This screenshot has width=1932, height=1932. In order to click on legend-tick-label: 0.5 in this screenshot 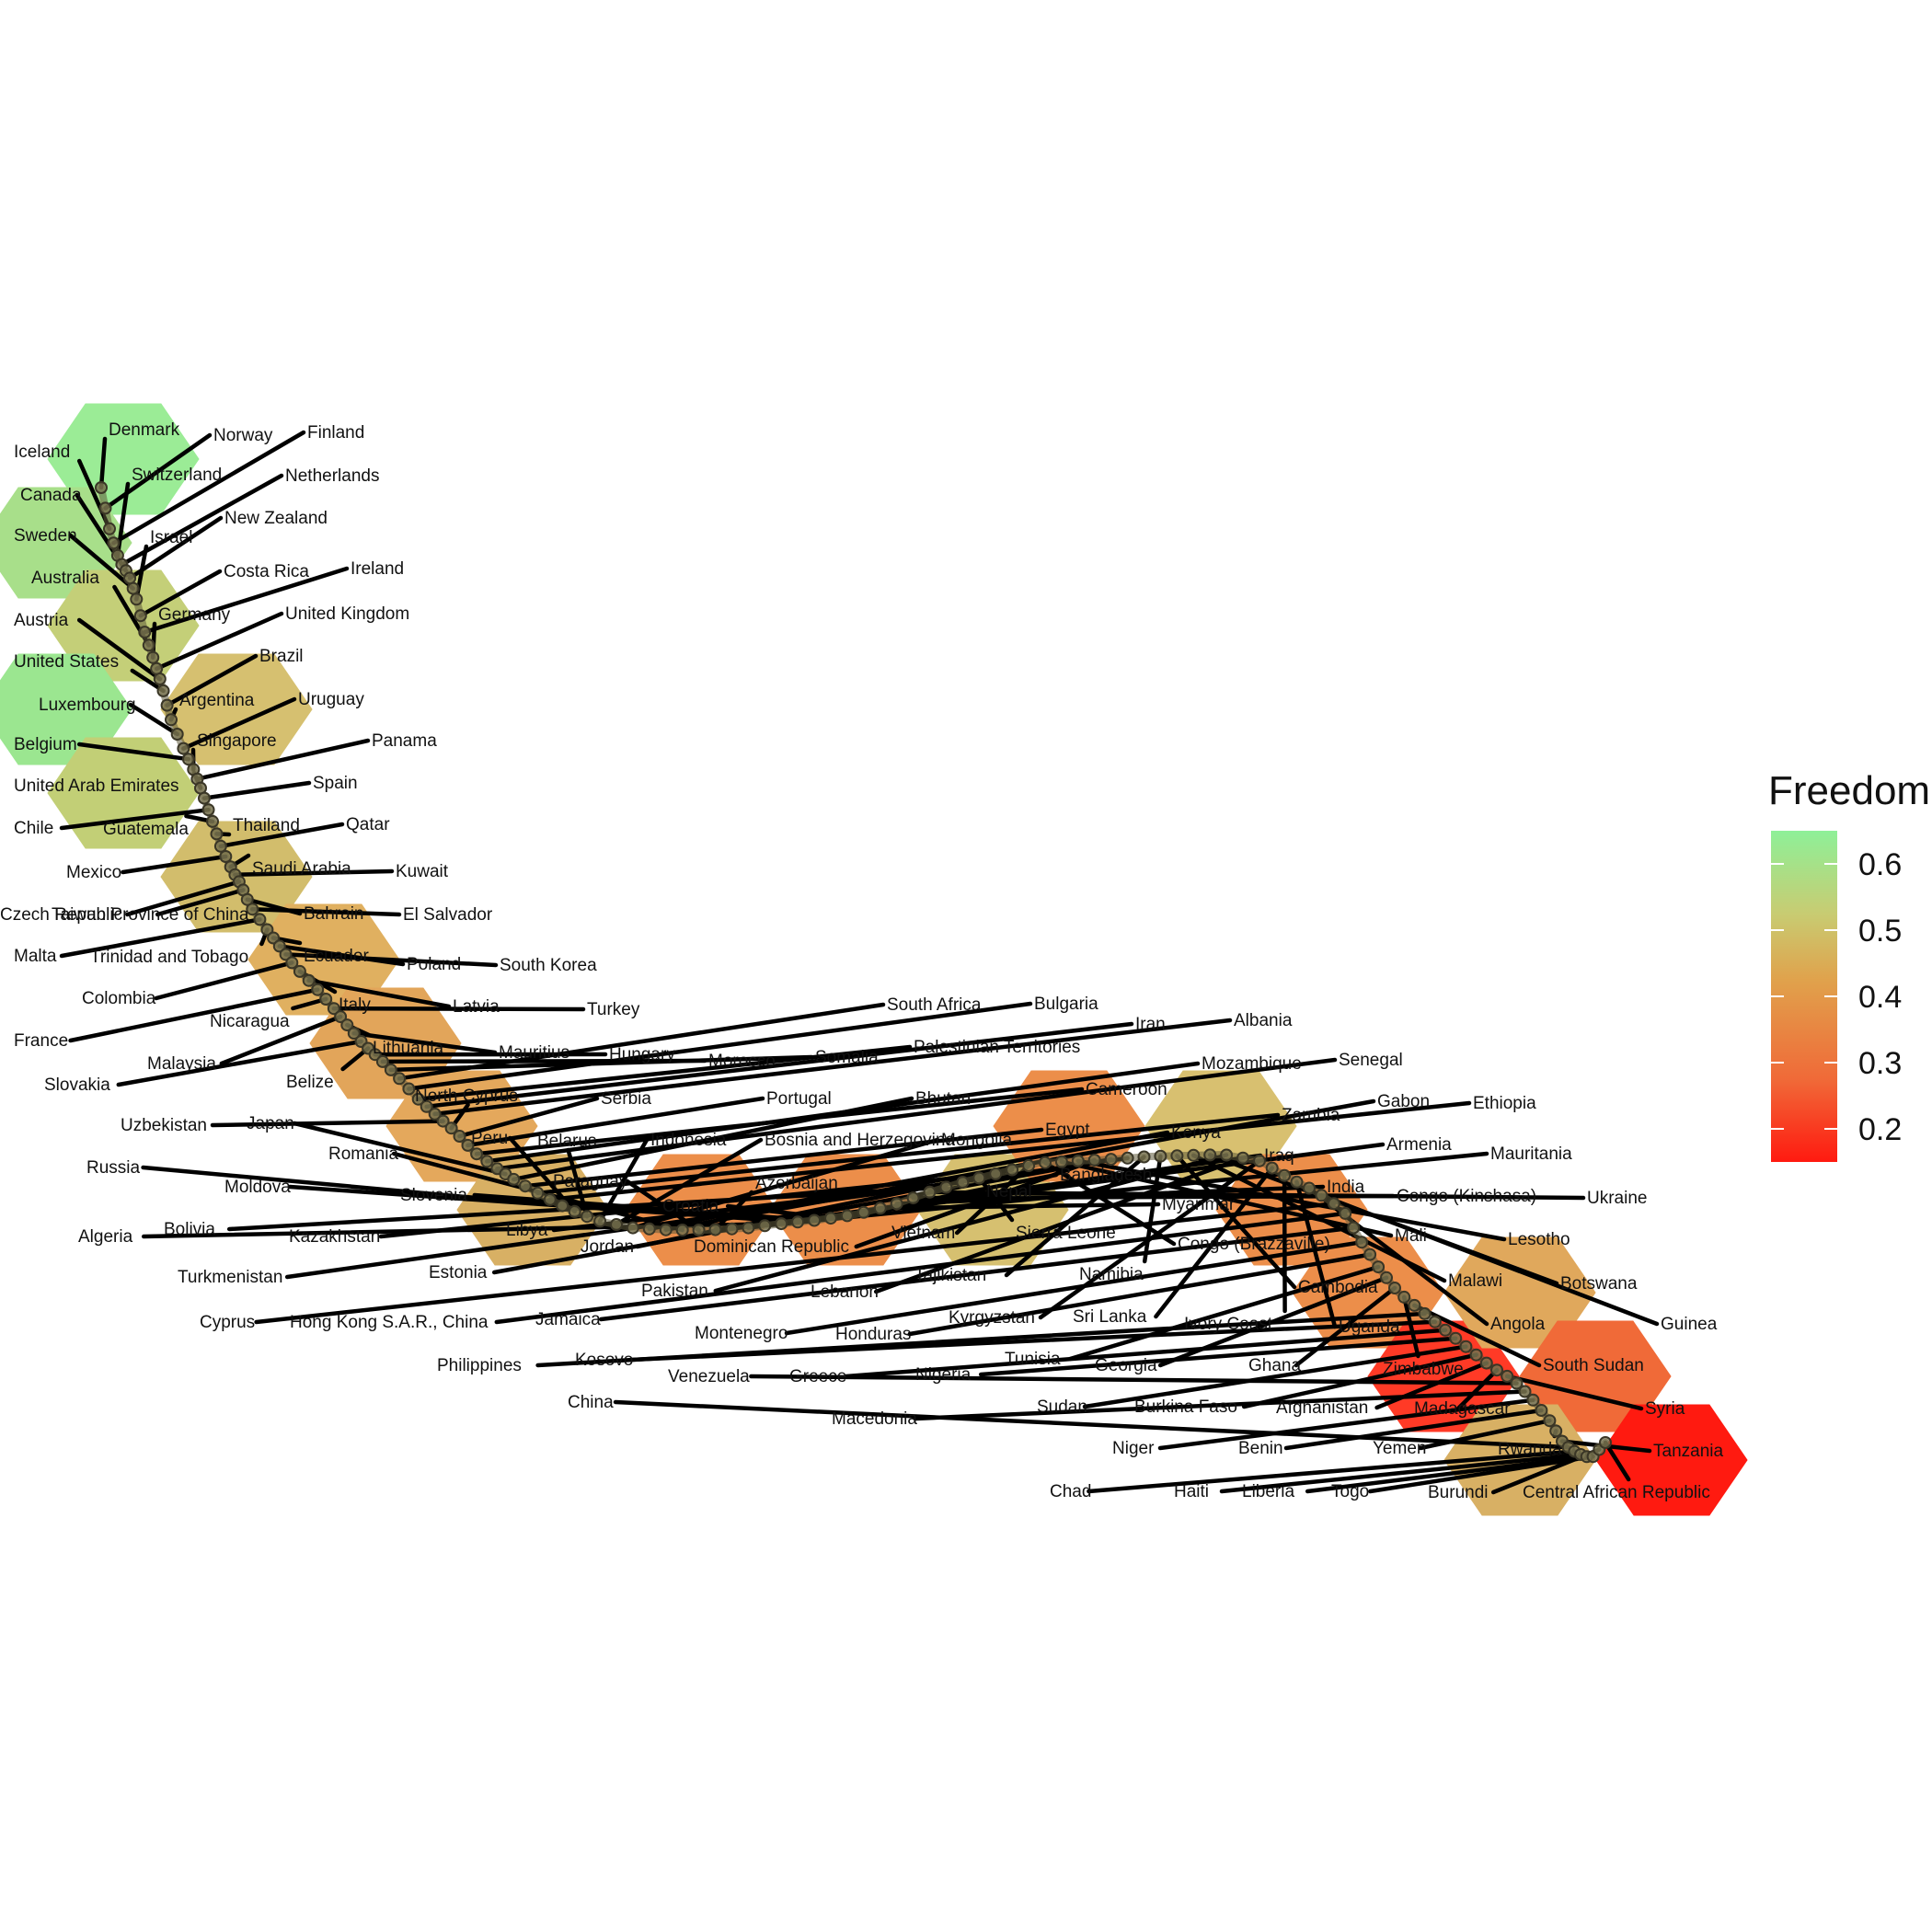, I will do `click(1880, 931)`.